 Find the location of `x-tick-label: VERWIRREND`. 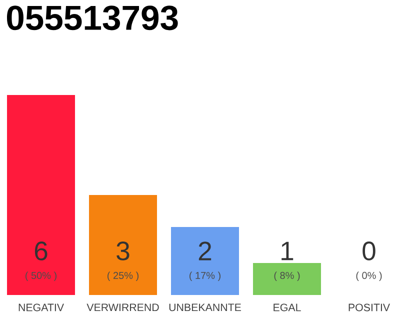

x-tick-label: VERWIRREND is located at coordinates (122, 308).